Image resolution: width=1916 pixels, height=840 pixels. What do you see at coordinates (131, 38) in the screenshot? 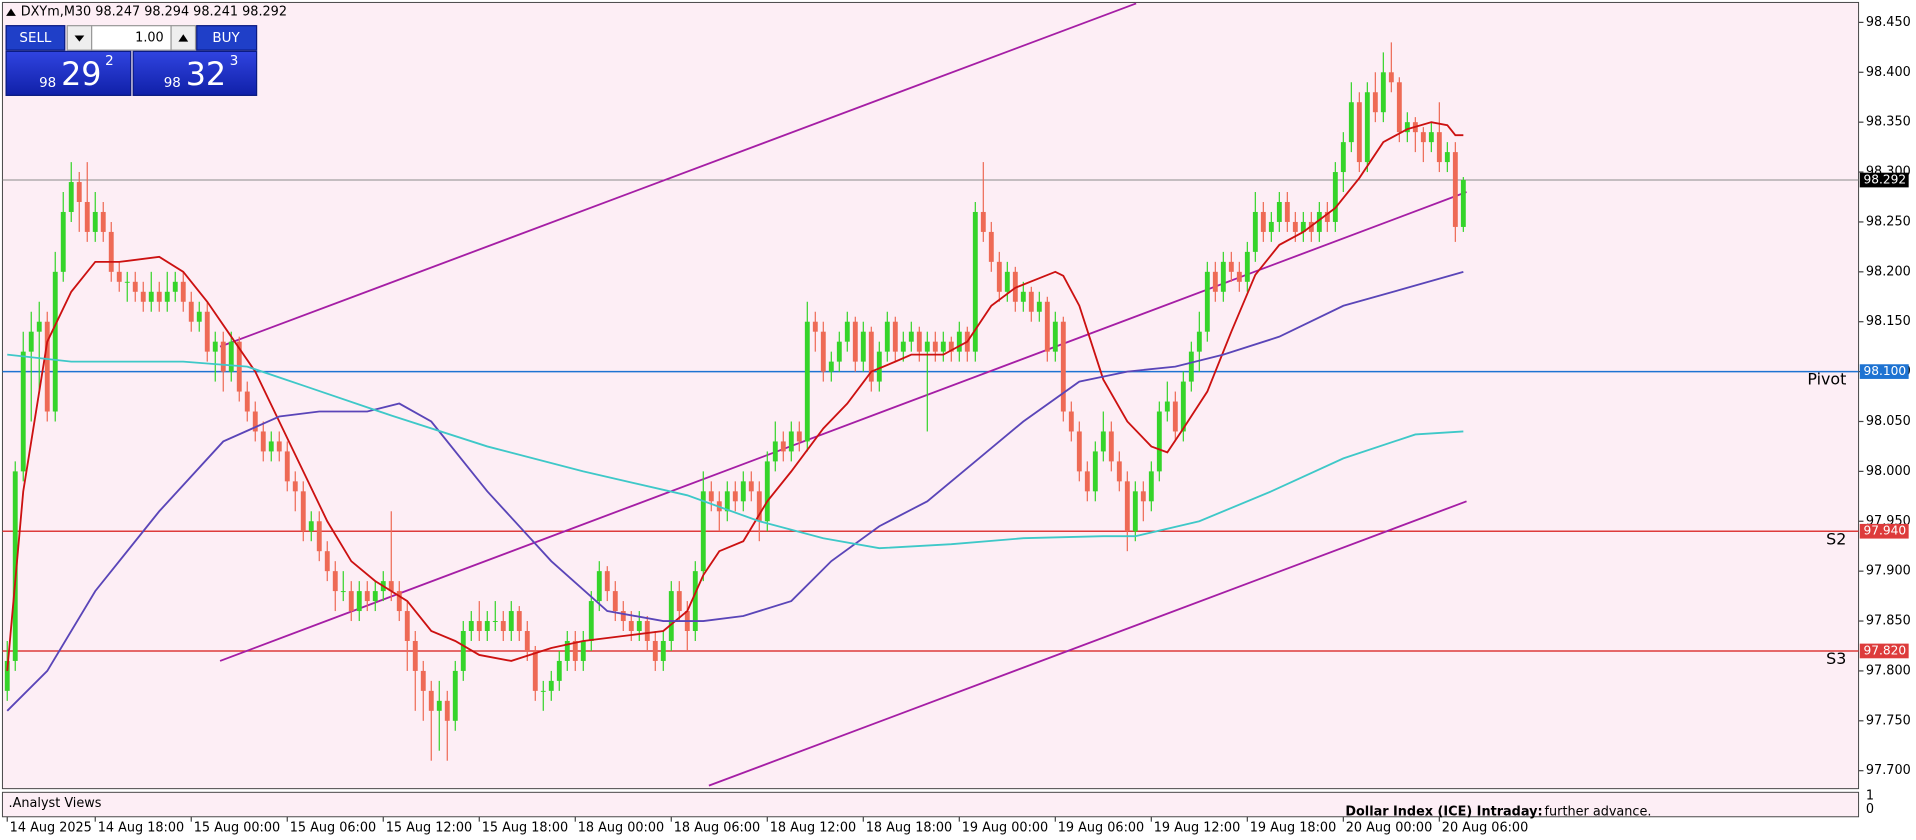
I see `volume-input` at bounding box center [131, 38].